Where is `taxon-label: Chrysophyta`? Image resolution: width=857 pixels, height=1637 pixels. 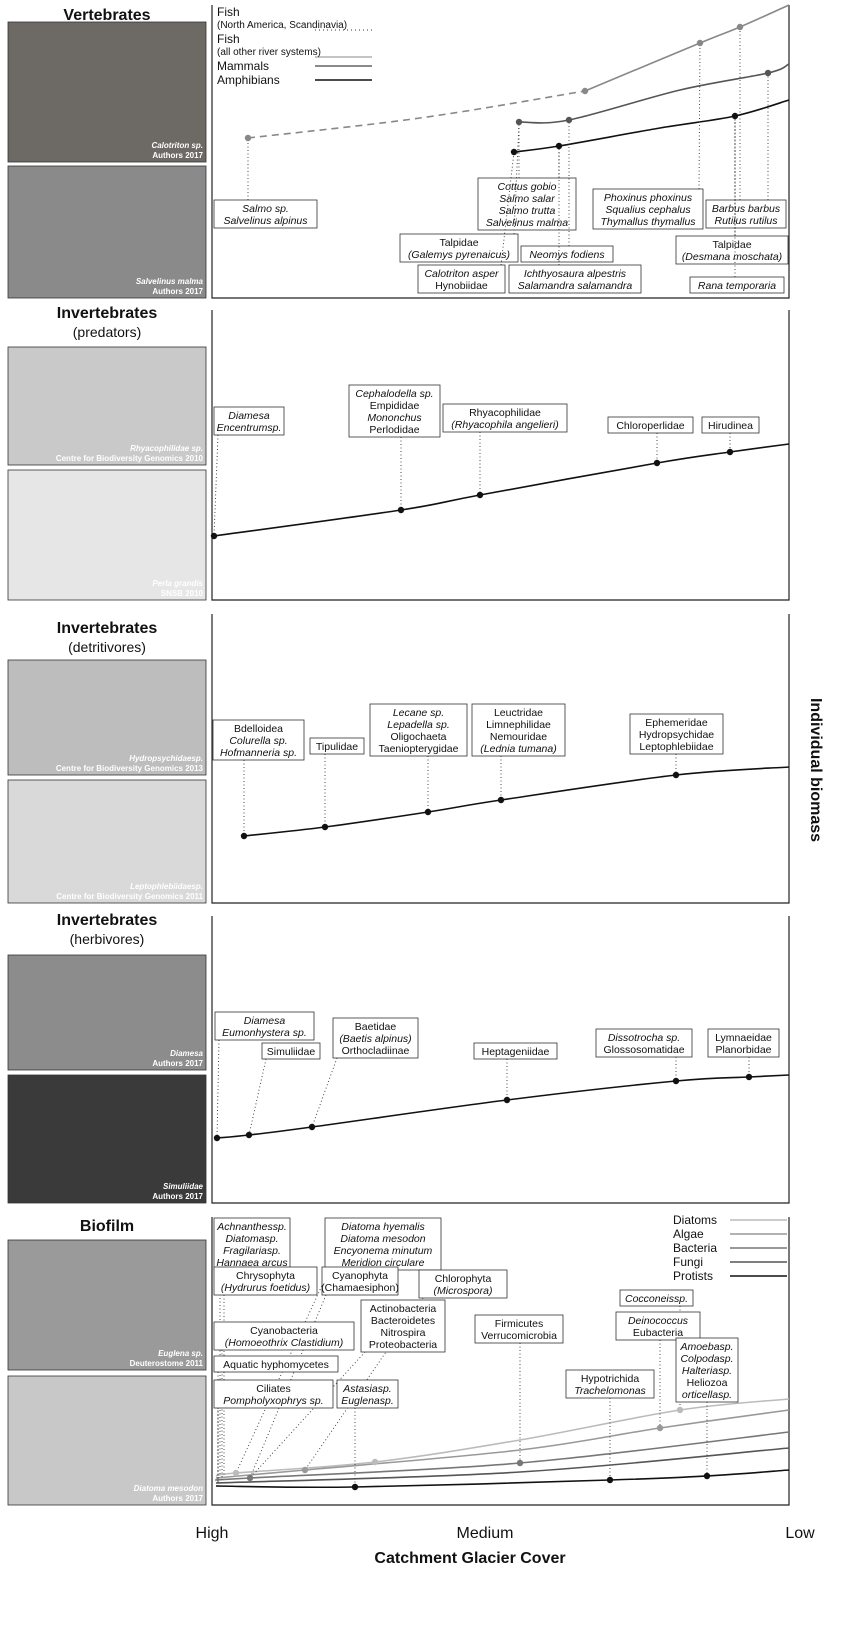
taxon-label: Chrysophyta is located at coordinates (265, 1276).